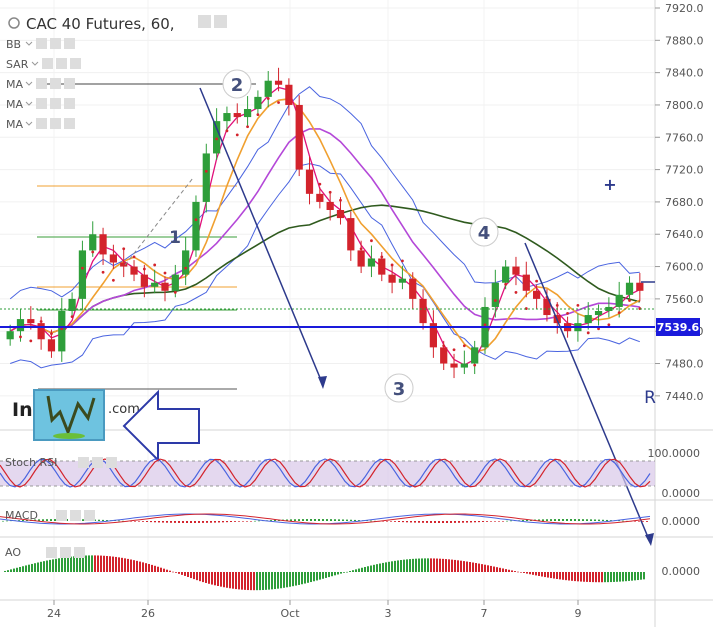  I want to click on indicator-label: BB, so click(13, 44).